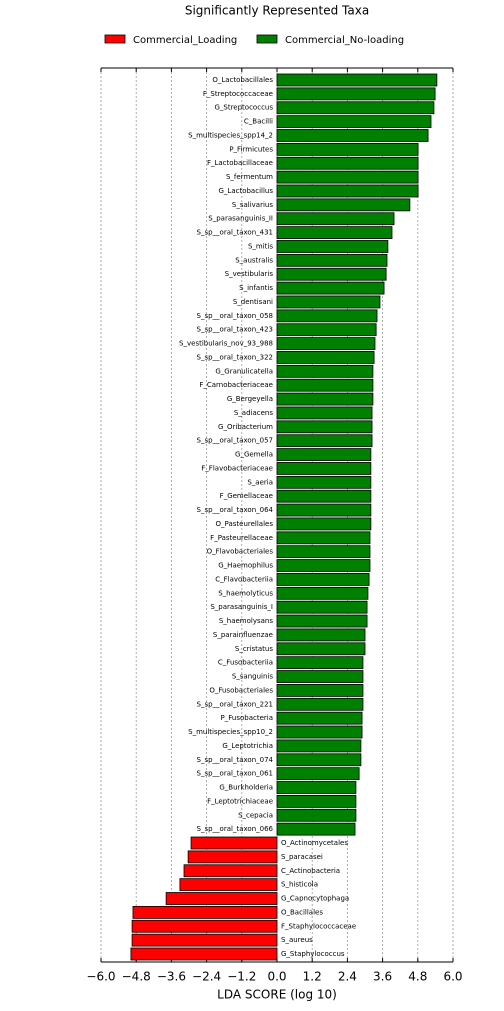 Image resolution: width=504 pixels, height=1011 pixels. Describe the element at coordinates (276, 977) in the screenshot. I see `x-tick-label: 0.0` at that location.